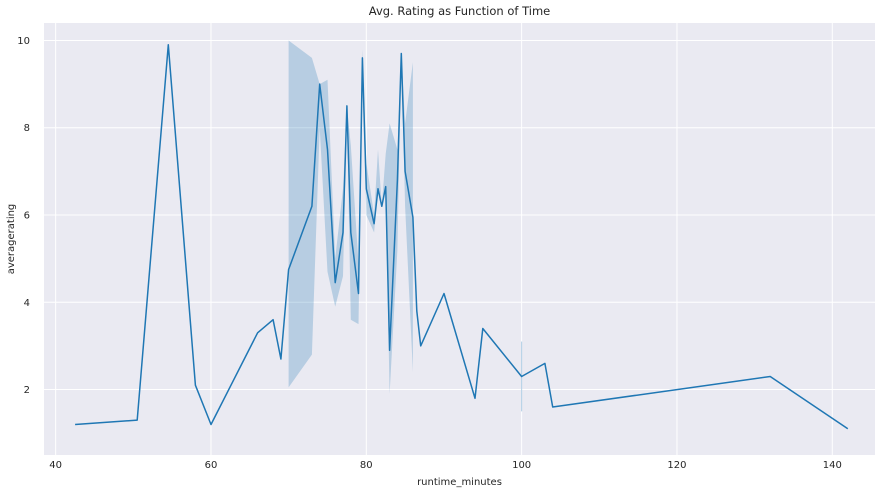 This screenshot has width=882, height=492. Describe the element at coordinates (27, 390) in the screenshot. I see `y-tick-label: 2` at that location.